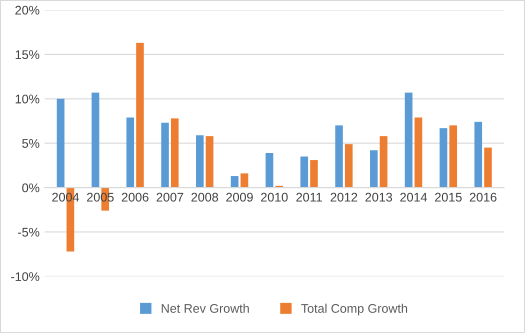  What do you see at coordinates (414, 197) in the screenshot?
I see `x-tick-label: 2014` at bounding box center [414, 197].